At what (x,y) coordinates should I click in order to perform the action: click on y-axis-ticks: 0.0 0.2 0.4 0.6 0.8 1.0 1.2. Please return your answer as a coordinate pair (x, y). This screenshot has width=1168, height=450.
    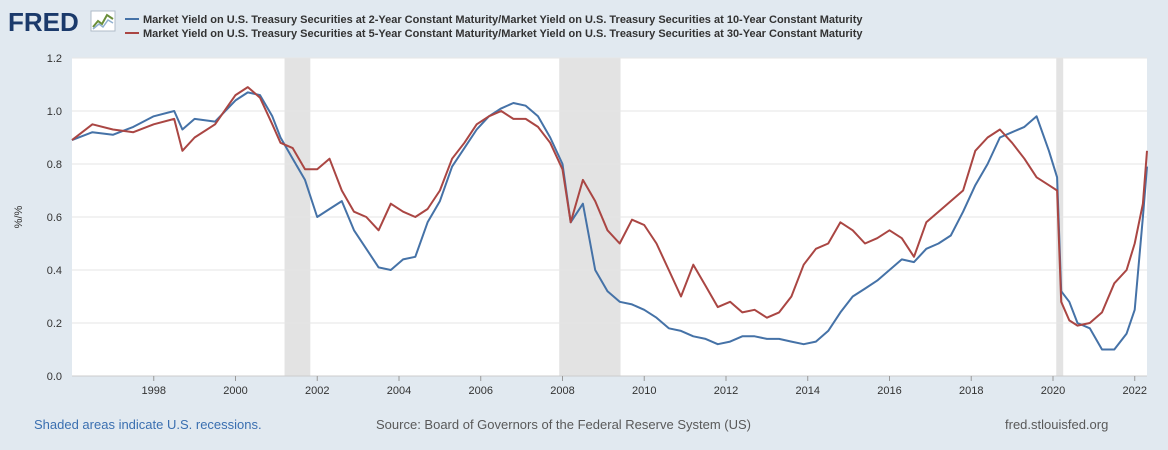
    Looking at the image, I should click on (54, 218).